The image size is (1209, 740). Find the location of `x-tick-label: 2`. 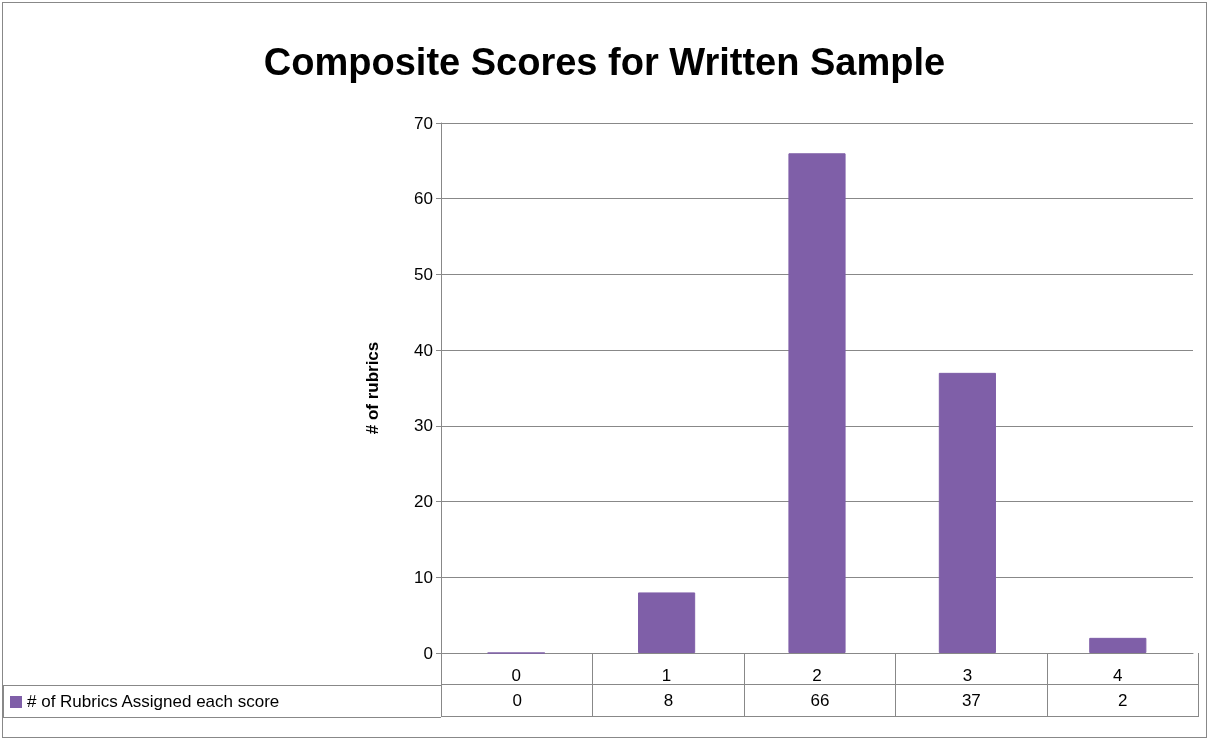

x-tick-label: 2 is located at coordinates (817, 675).